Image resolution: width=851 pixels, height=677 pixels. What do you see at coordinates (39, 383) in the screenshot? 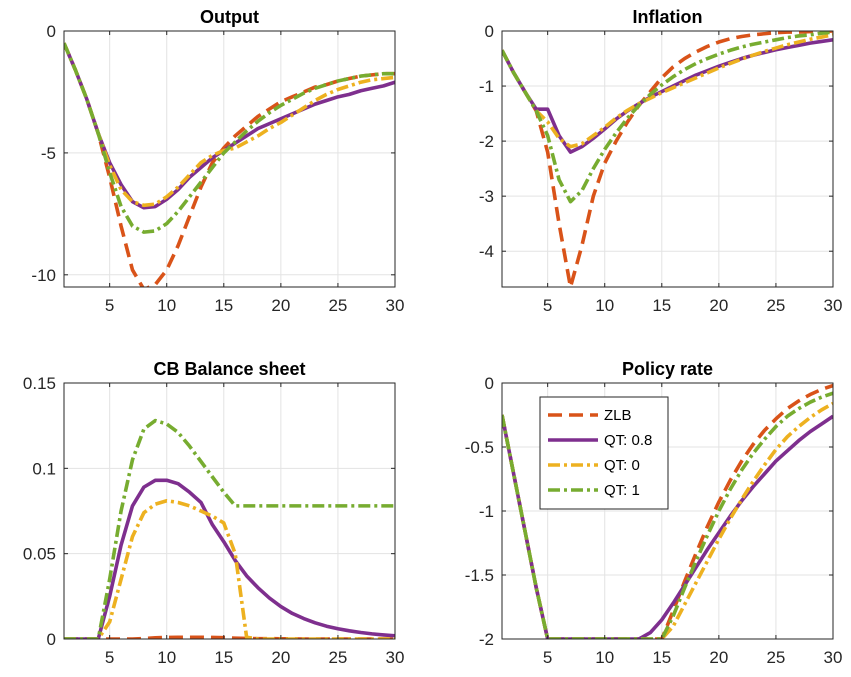
I see `y-tick-label: 0.15` at bounding box center [39, 383].